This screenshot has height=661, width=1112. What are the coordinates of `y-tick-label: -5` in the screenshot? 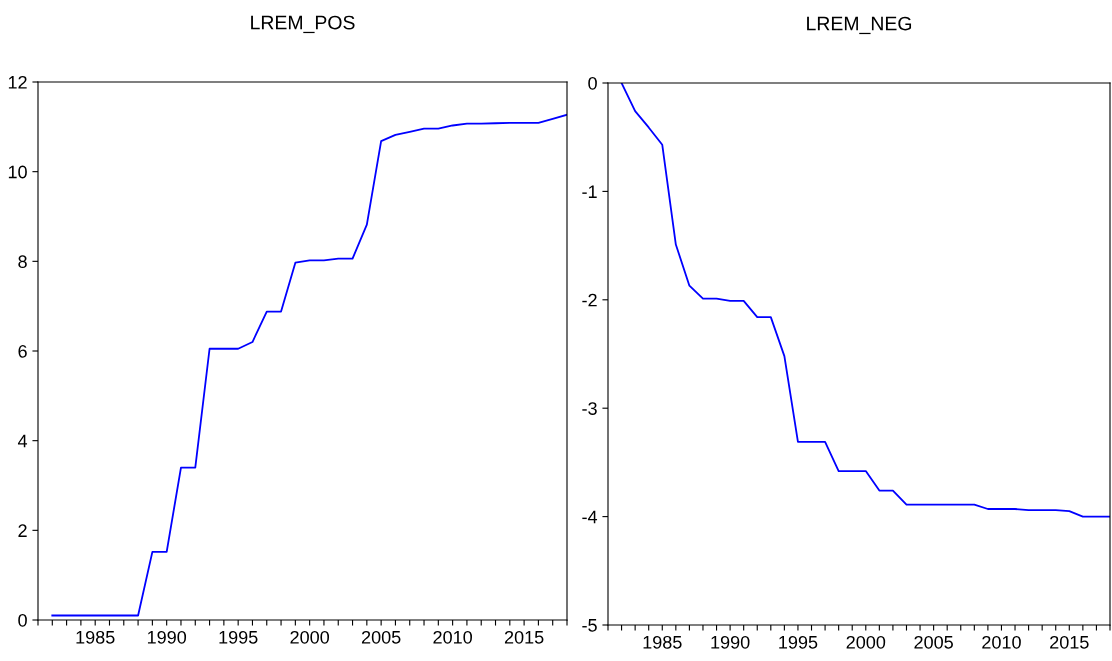 It's located at (589, 625).